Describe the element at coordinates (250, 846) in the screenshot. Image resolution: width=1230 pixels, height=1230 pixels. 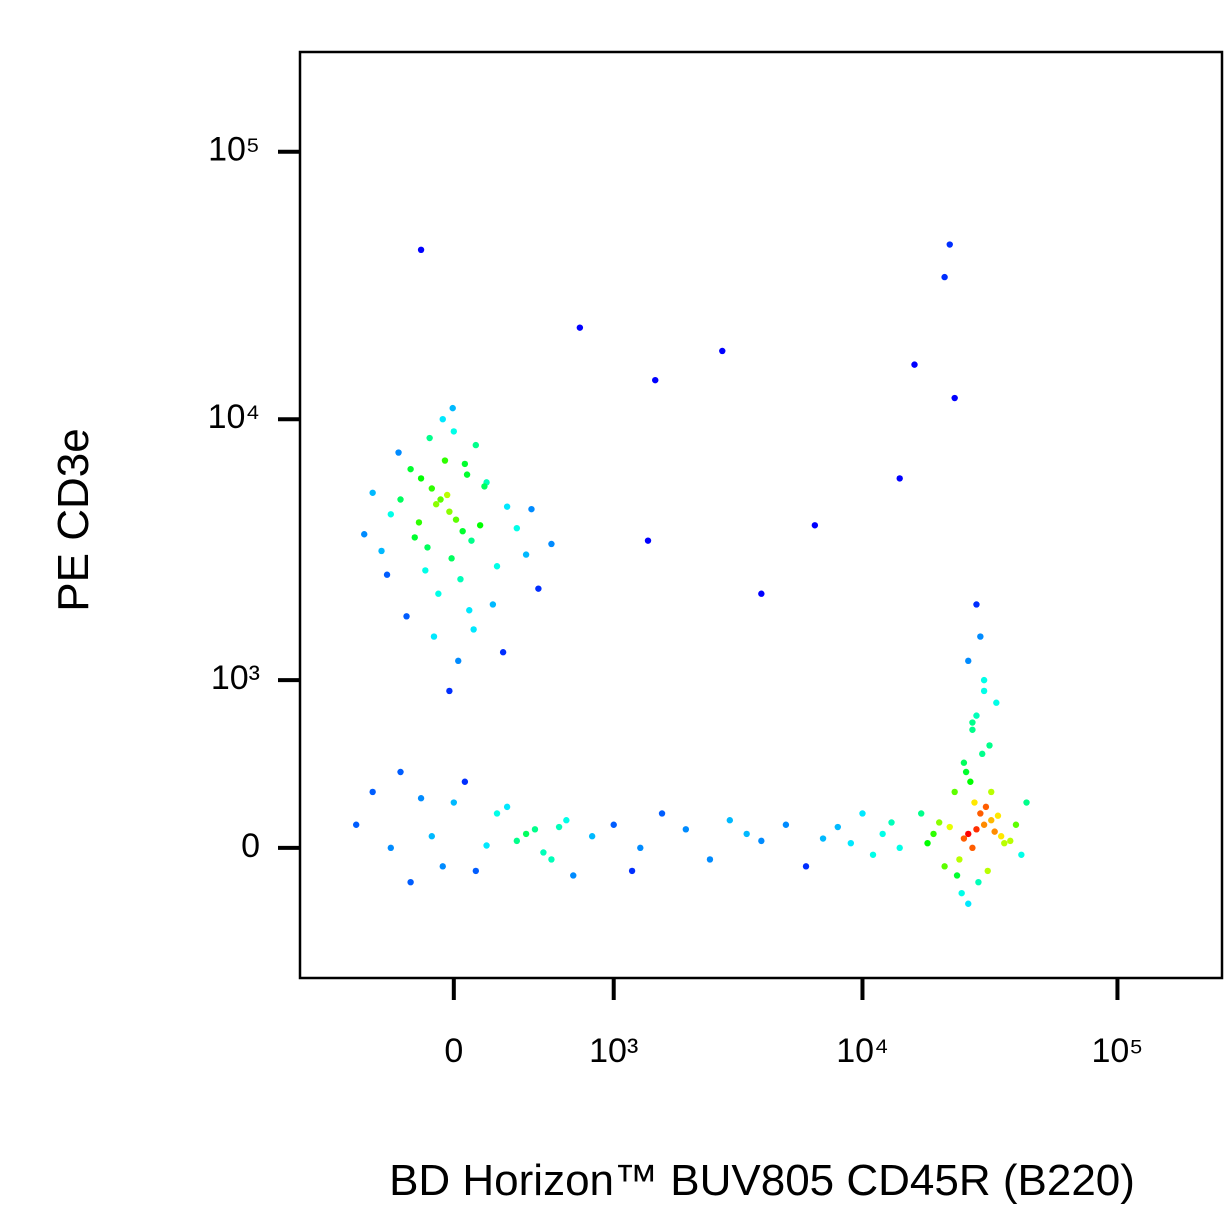
I see `y-tick-label: 0` at that location.